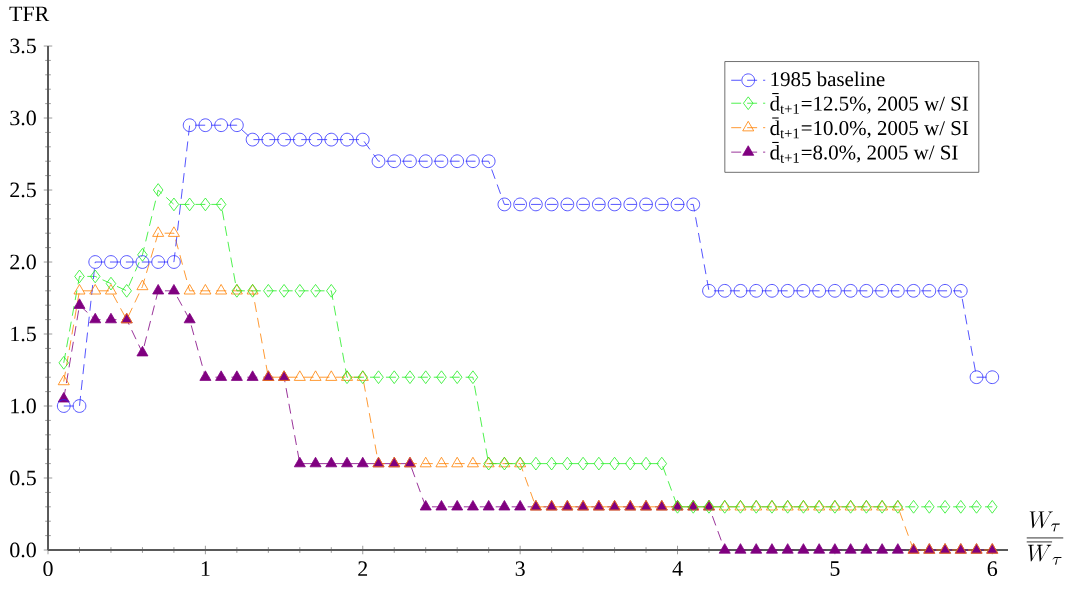 The image size is (1073, 592). What do you see at coordinates (992, 569) in the screenshot?
I see `x-tick-label: 6` at bounding box center [992, 569].